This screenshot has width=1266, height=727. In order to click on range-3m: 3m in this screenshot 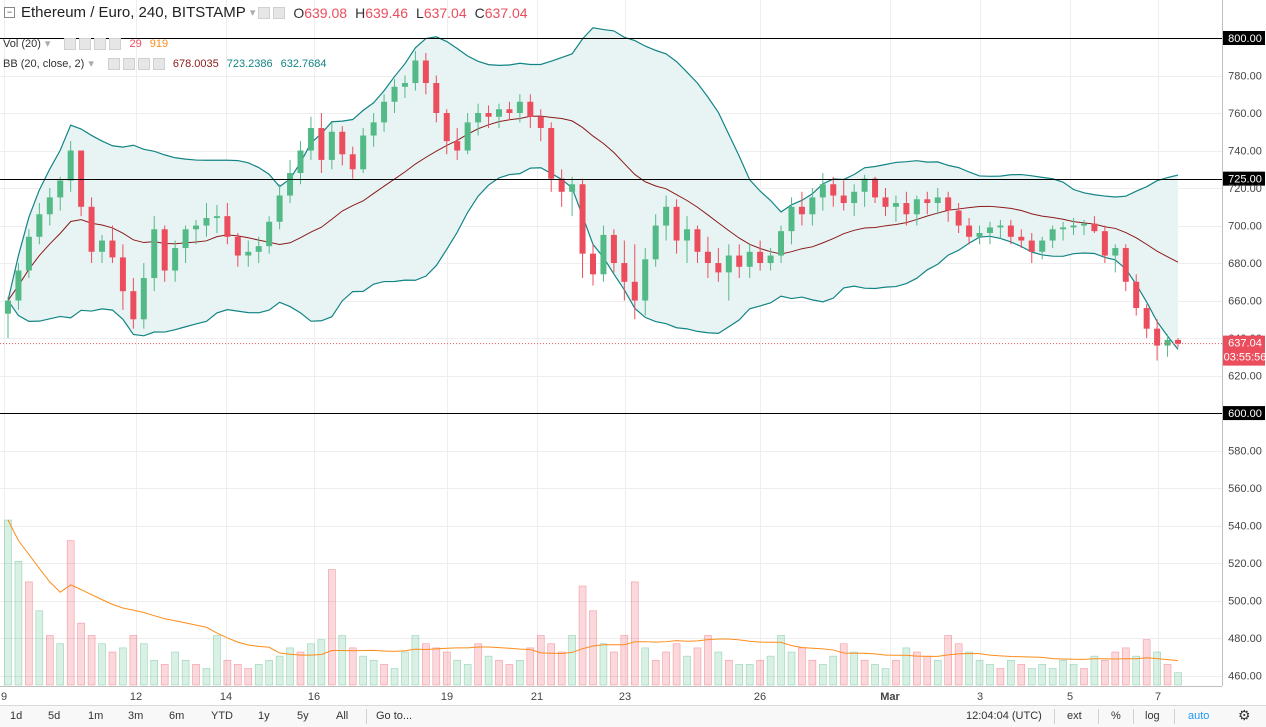, I will do `click(136, 716)`.